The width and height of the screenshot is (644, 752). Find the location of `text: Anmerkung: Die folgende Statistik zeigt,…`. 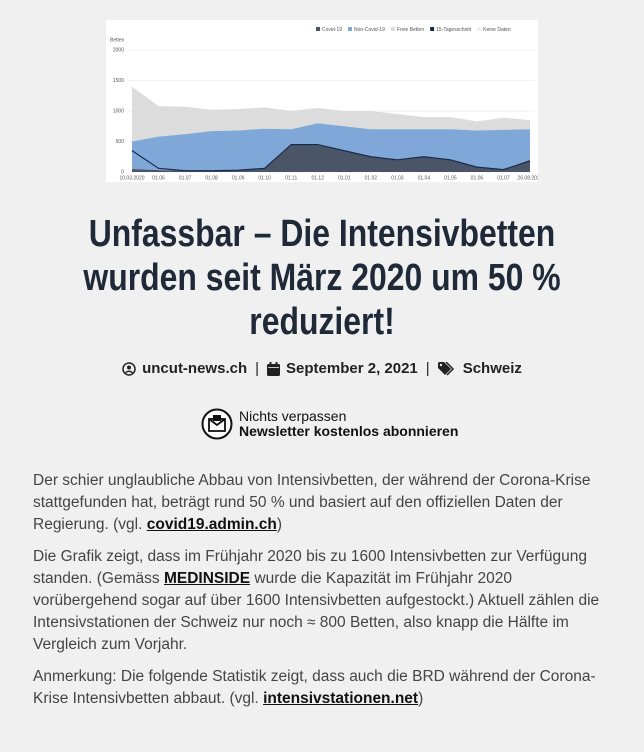

text: Anmerkung: Die folgende Statistik zeigt,… is located at coordinates (314, 687).